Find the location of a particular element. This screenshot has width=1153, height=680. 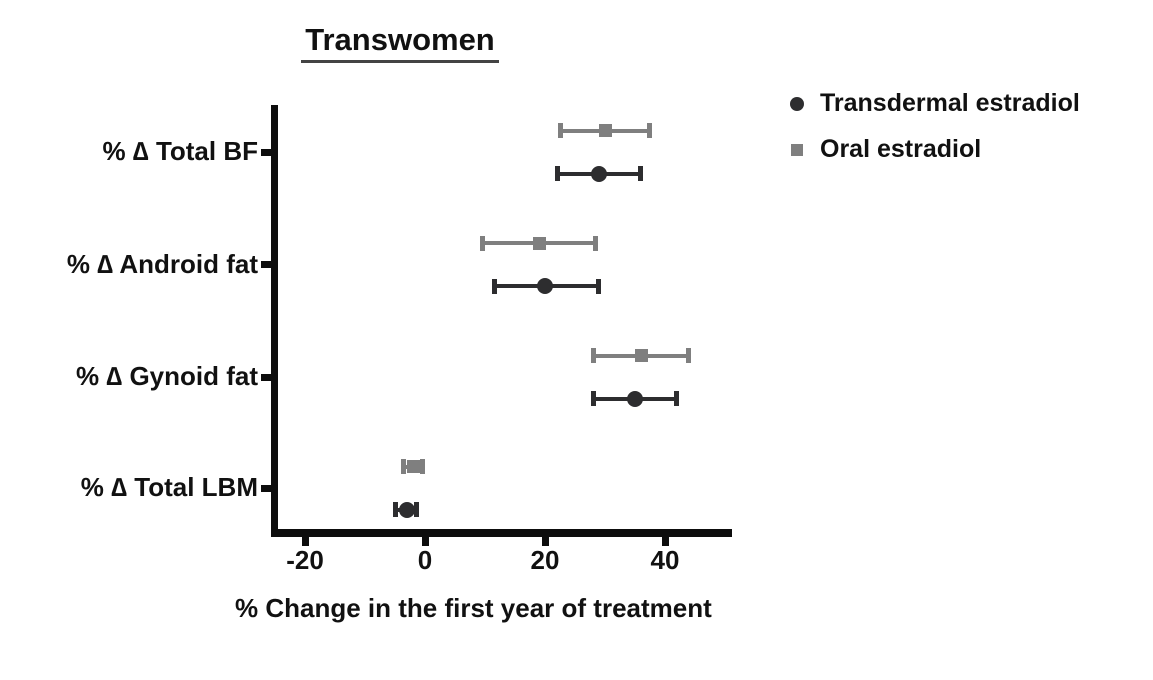

legend: Transdermal estradiol Oral estradiol is located at coordinates (934, 126).